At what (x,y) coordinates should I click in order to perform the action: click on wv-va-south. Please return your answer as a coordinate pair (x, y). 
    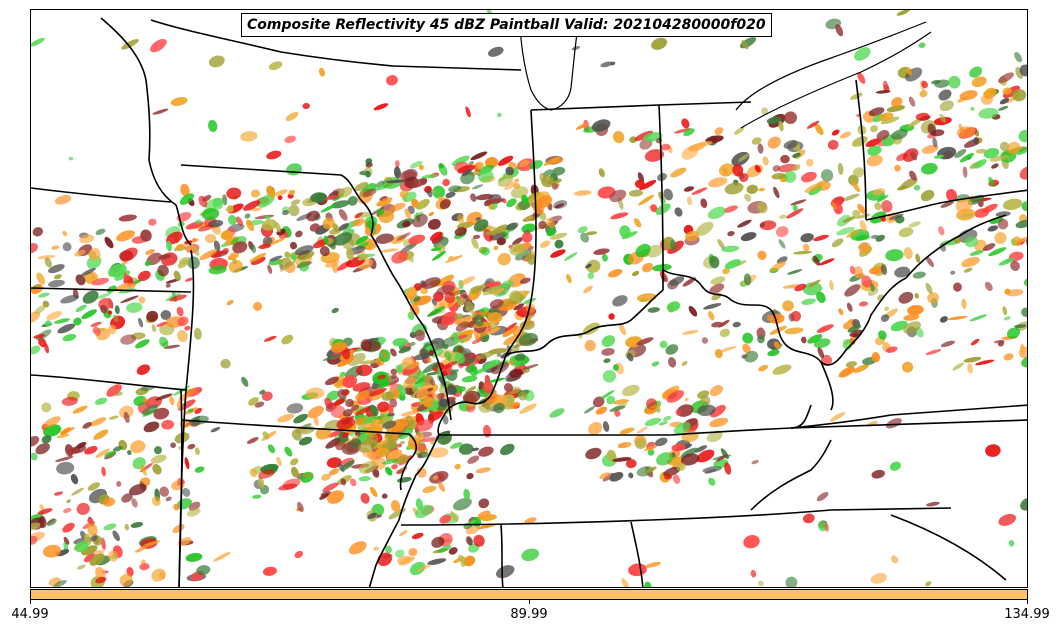
    Looking at the image, I should click on (827, 386).